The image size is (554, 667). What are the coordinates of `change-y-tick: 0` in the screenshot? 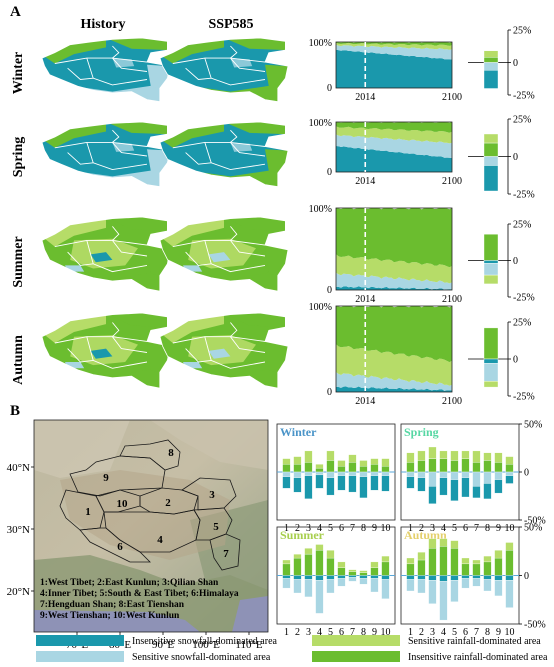 It's located at (515, 360).